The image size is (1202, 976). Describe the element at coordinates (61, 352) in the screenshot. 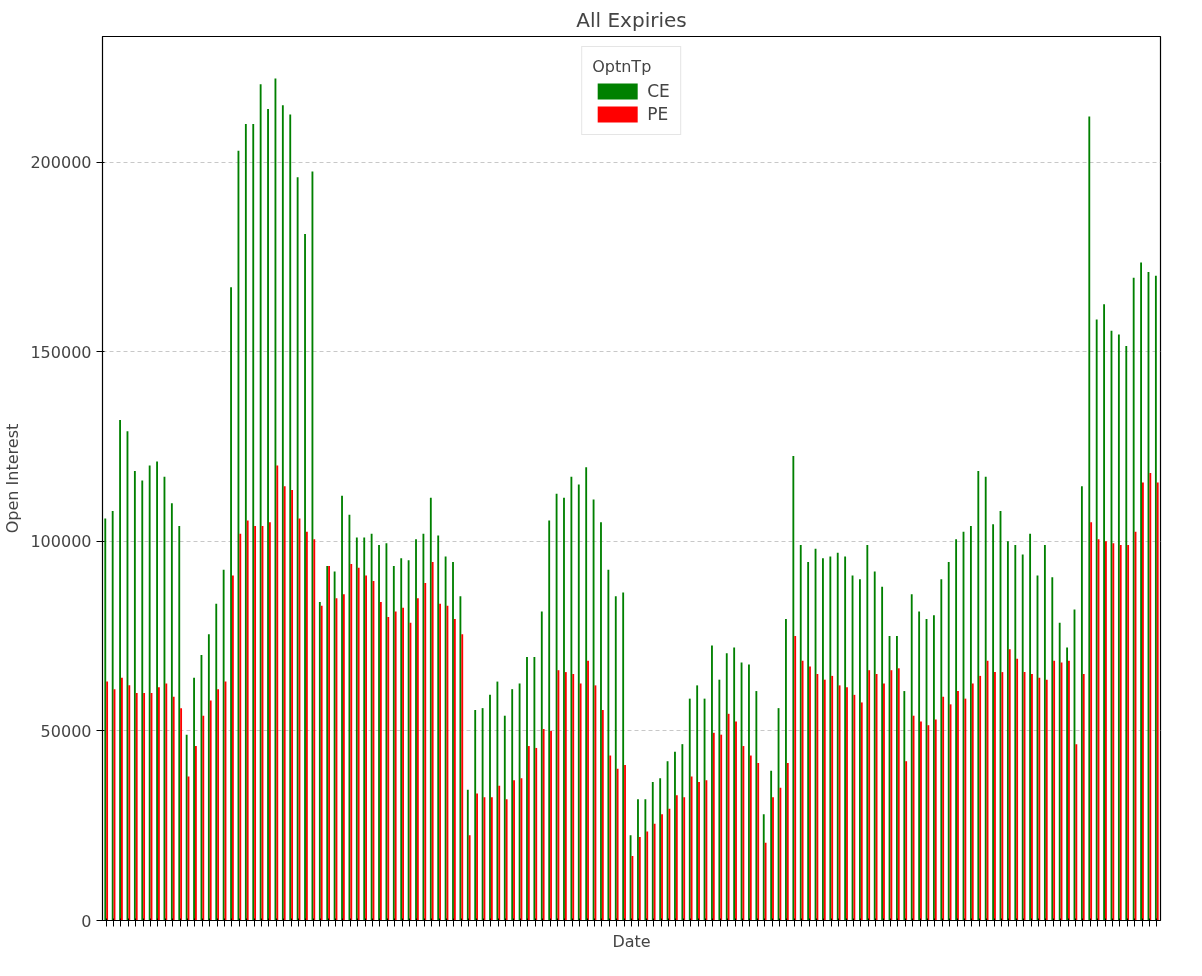

I see `y-tick-label: 150000` at that location.